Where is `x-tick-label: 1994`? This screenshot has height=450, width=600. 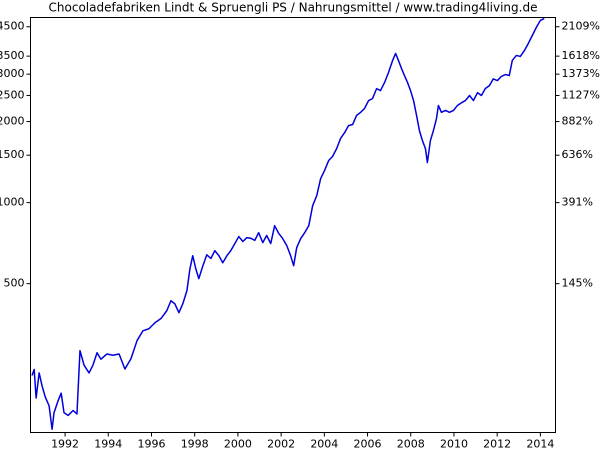 x-tick-label: 1994 is located at coordinates (108, 444).